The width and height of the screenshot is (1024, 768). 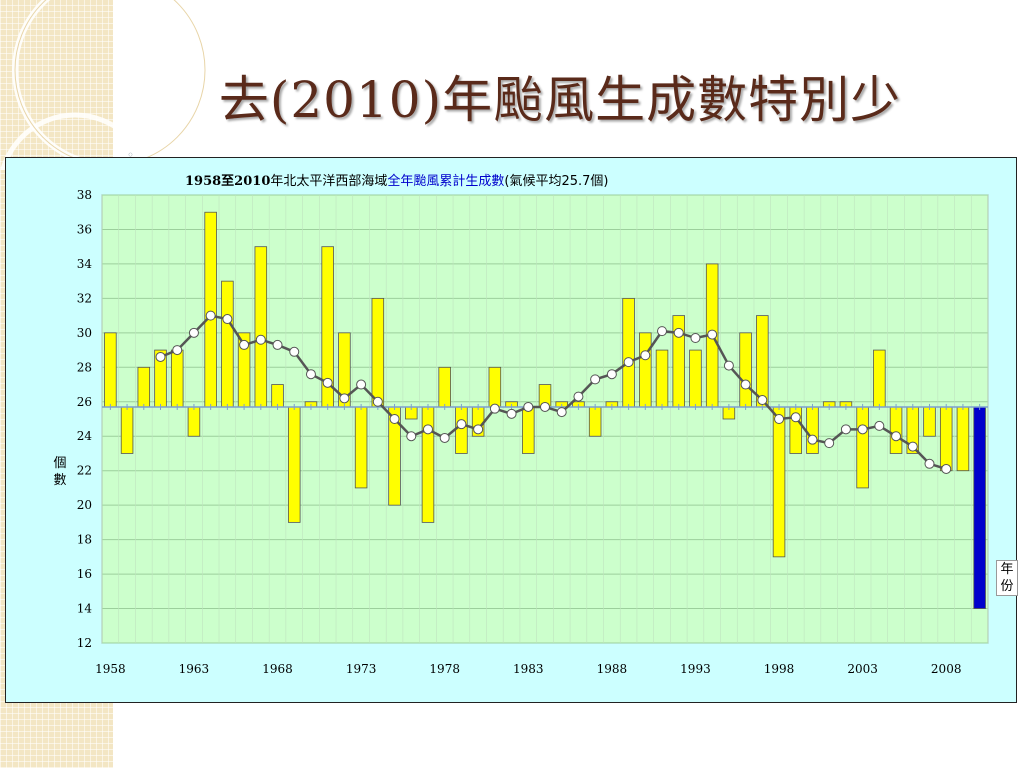 I want to click on y-tick-label: 14, so click(x=85, y=609).